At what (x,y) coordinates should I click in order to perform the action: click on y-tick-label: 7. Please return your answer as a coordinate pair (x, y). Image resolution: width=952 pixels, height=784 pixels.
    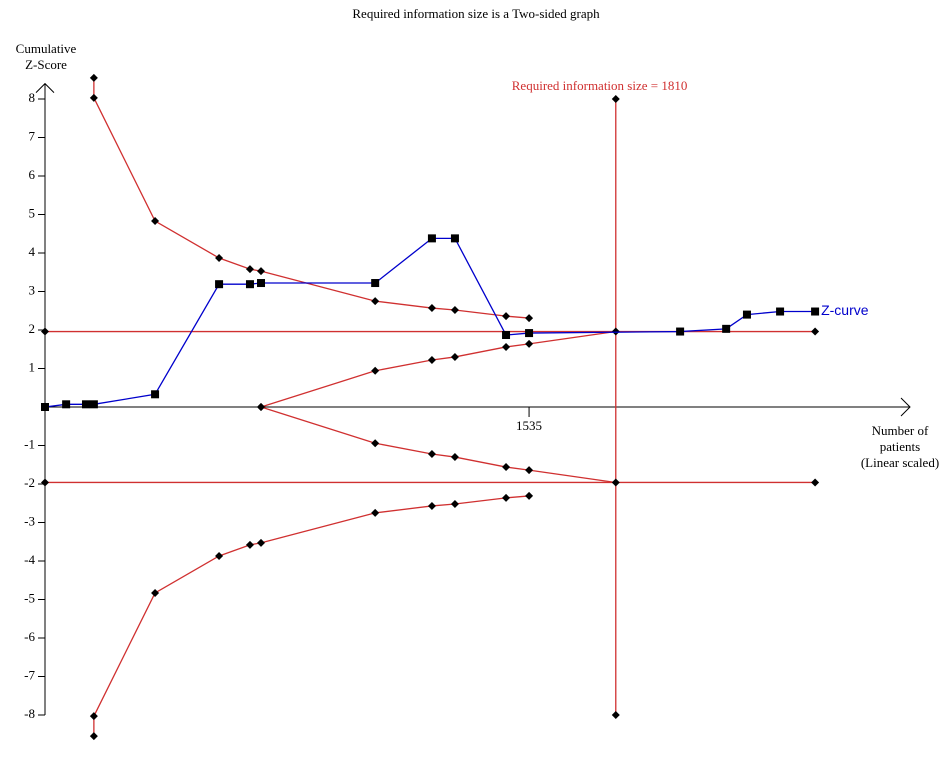
    Looking at the image, I should click on (32, 135).